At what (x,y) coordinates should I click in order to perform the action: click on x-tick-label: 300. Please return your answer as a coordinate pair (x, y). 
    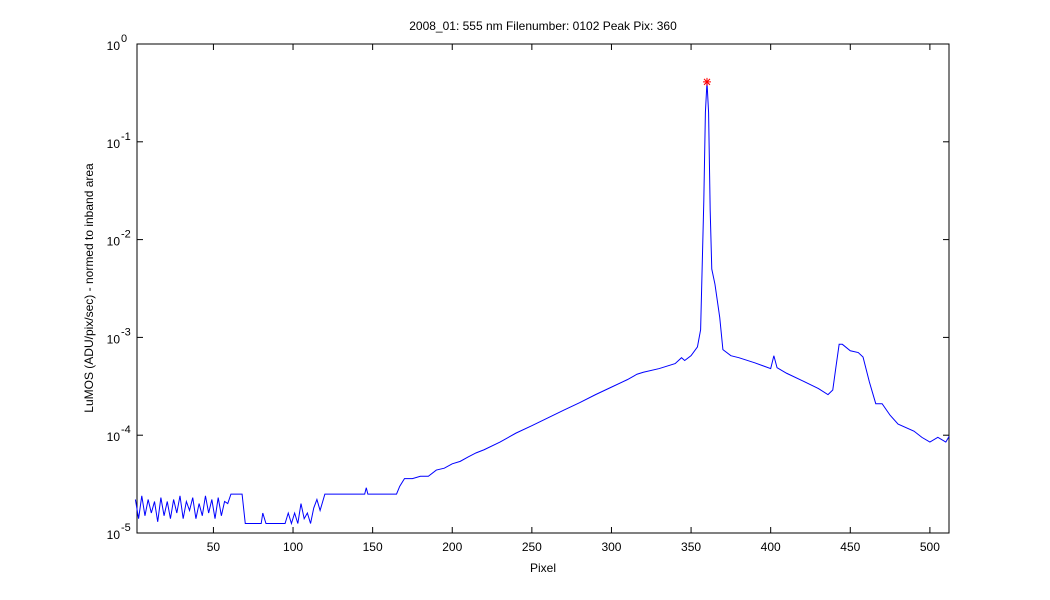
    Looking at the image, I should click on (611, 547).